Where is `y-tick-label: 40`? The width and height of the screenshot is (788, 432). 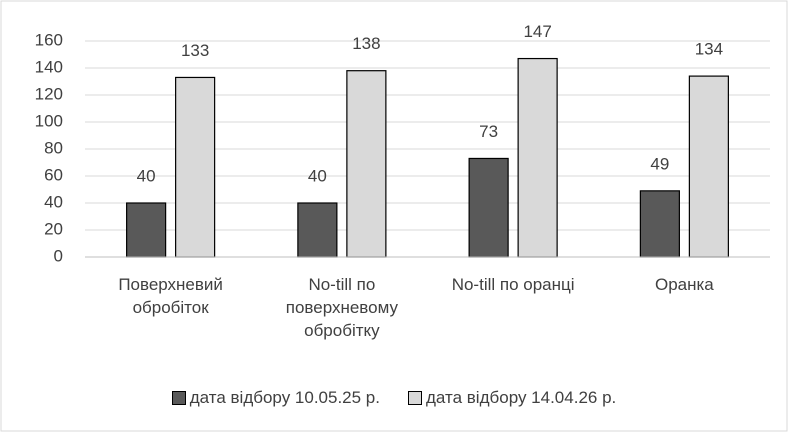
y-tick-label: 40 is located at coordinates (53, 201).